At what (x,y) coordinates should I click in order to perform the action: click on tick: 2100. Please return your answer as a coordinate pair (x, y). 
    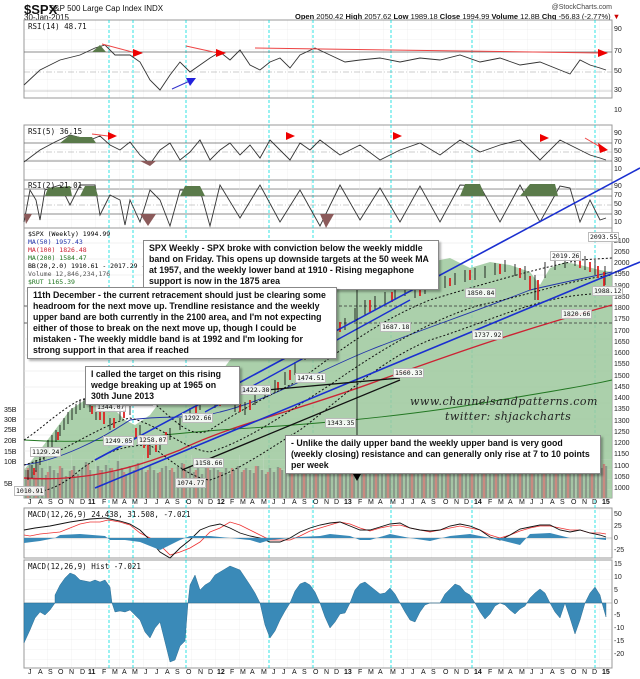
    Looking at the image, I should click on (622, 241).